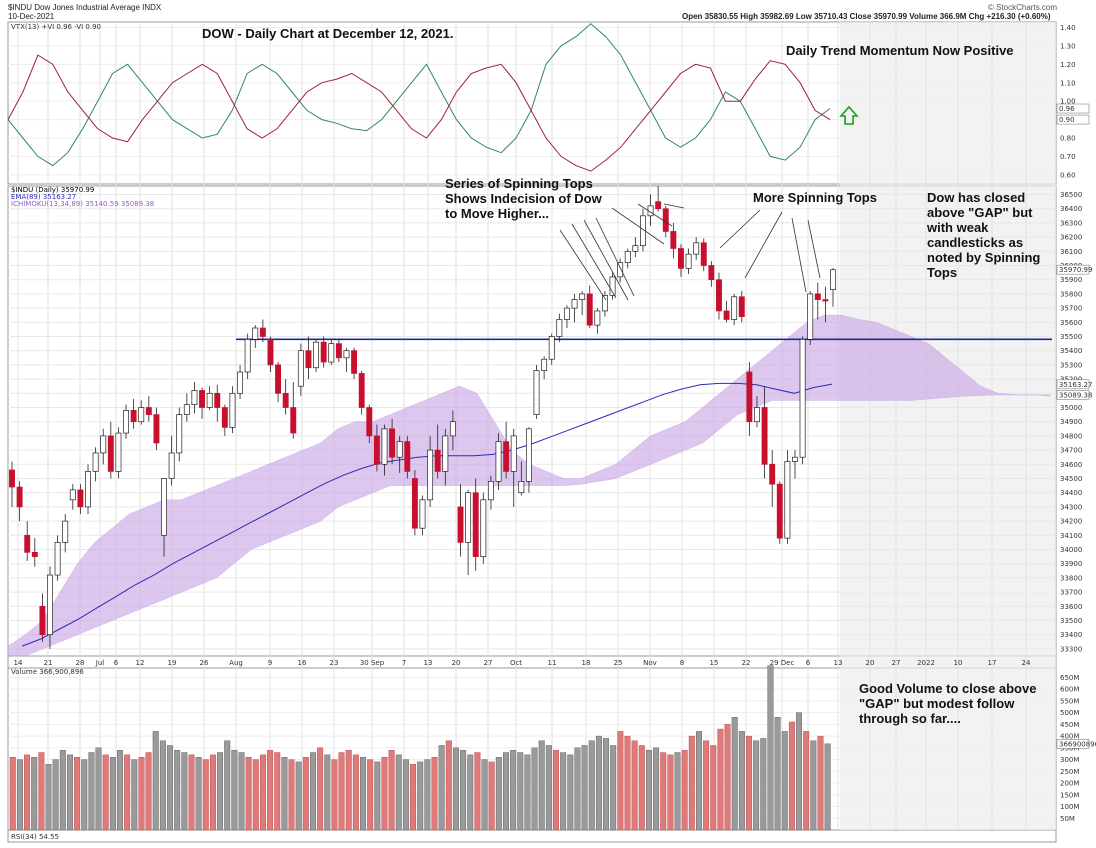 The width and height of the screenshot is (1096, 848). What do you see at coordinates (1071, 195) in the screenshot?
I see `price-tick-label: 36500` at bounding box center [1071, 195].